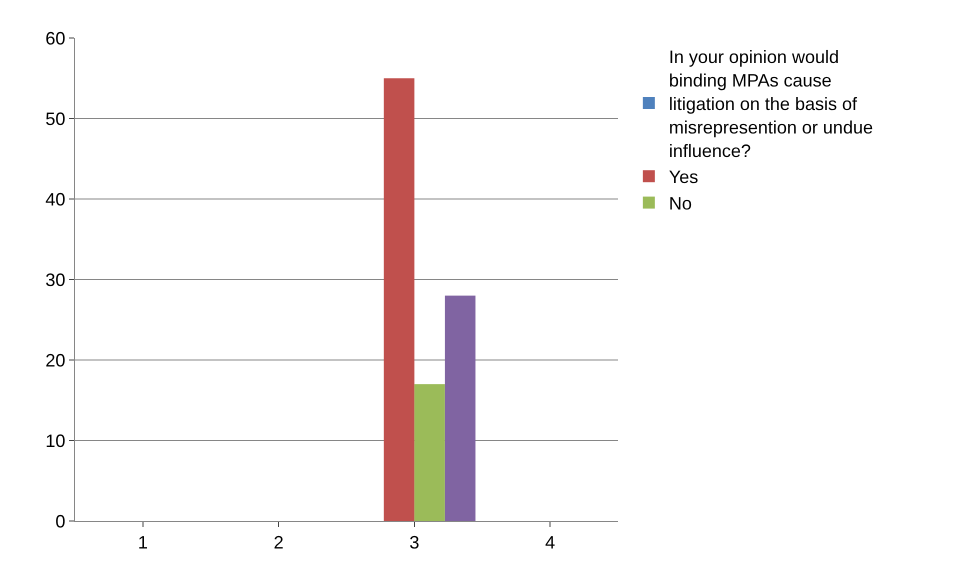 The width and height of the screenshot is (958, 581). Describe the element at coordinates (683, 177) in the screenshot. I see `legend-label: Yes` at that location.